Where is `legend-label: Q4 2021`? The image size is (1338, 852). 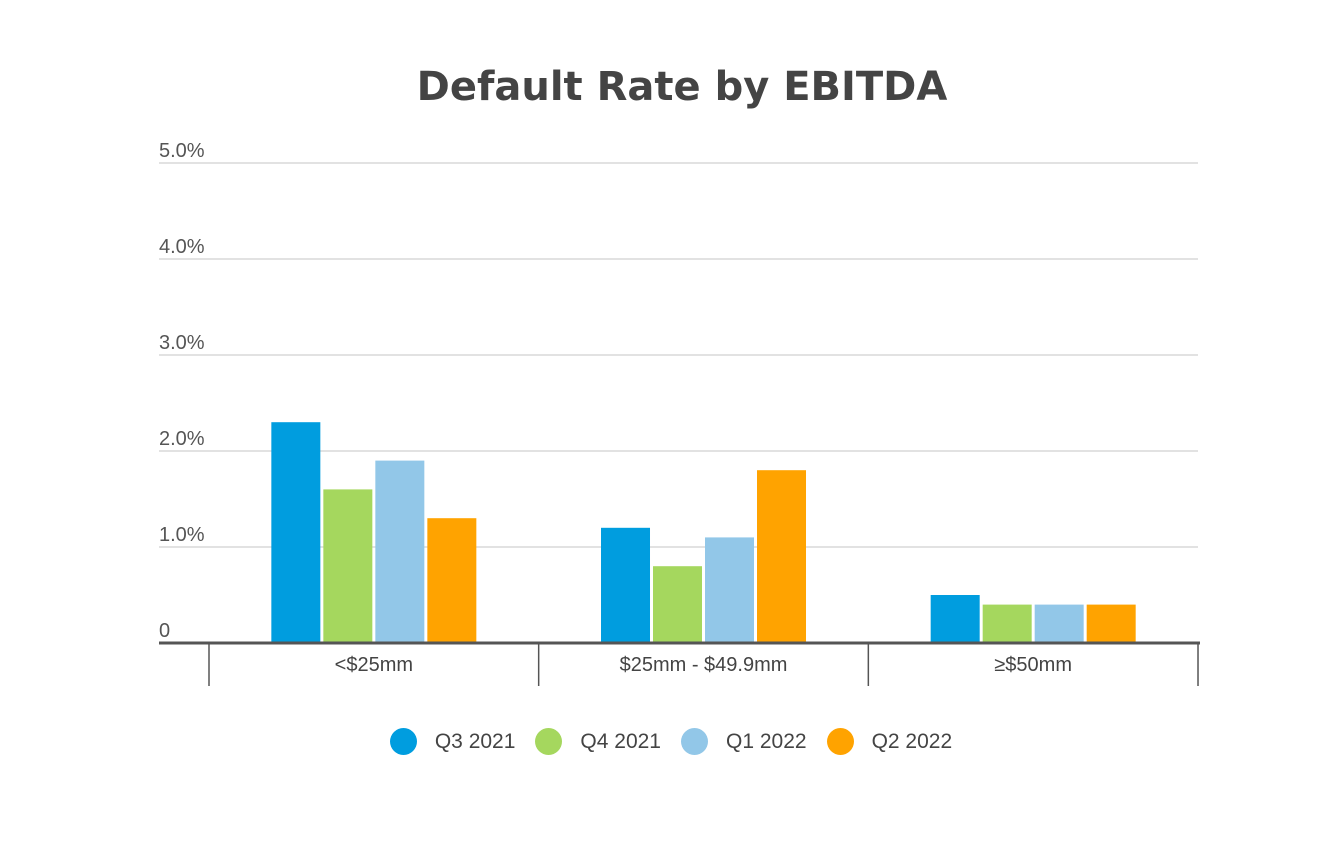 legend-label: Q4 2021 is located at coordinates (620, 741).